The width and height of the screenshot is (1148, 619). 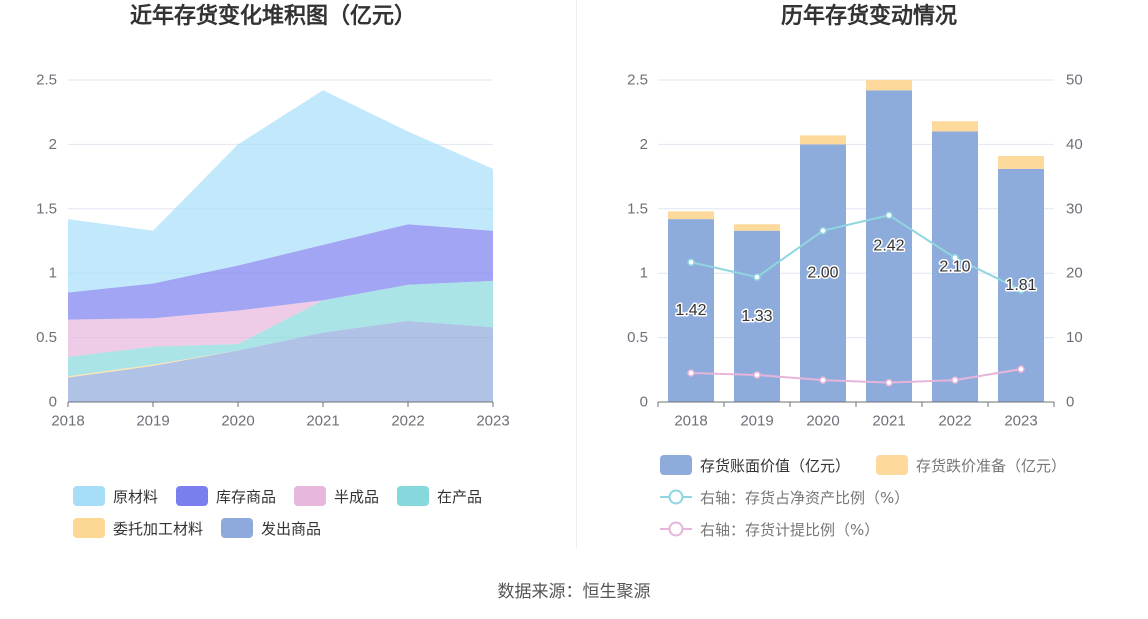 I want to click on legend-item-book-value: 存货账面价值（亿元）, so click(x=755, y=465).